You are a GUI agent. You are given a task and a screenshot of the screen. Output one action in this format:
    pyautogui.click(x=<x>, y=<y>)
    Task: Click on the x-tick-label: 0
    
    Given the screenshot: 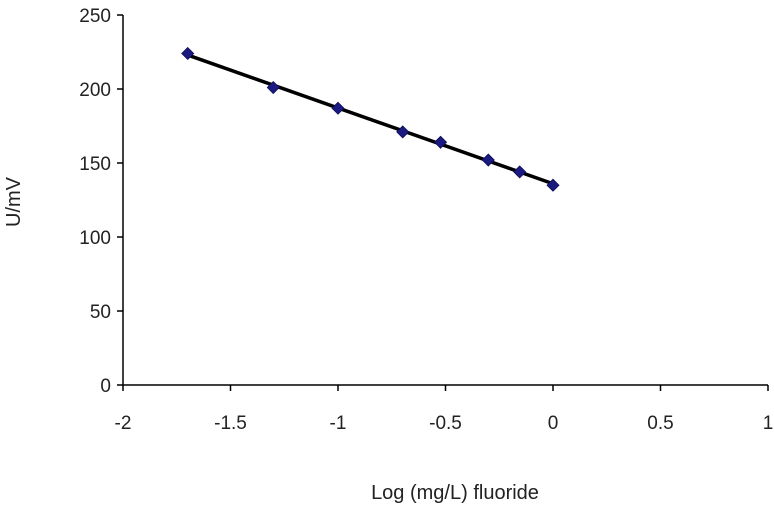 What is the action you would take?
    pyautogui.click(x=553, y=423)
    